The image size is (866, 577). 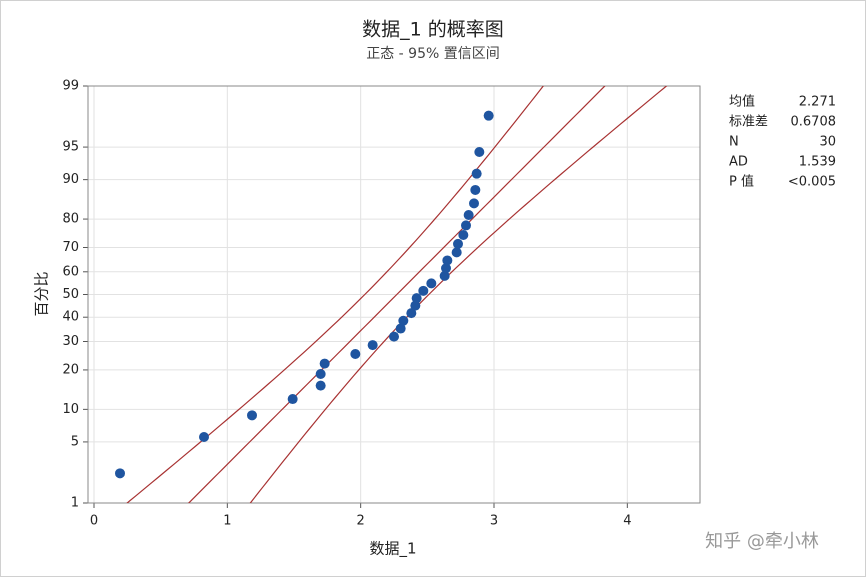 I want to click on y-tick-label: 50, so click(x=70, y=294).